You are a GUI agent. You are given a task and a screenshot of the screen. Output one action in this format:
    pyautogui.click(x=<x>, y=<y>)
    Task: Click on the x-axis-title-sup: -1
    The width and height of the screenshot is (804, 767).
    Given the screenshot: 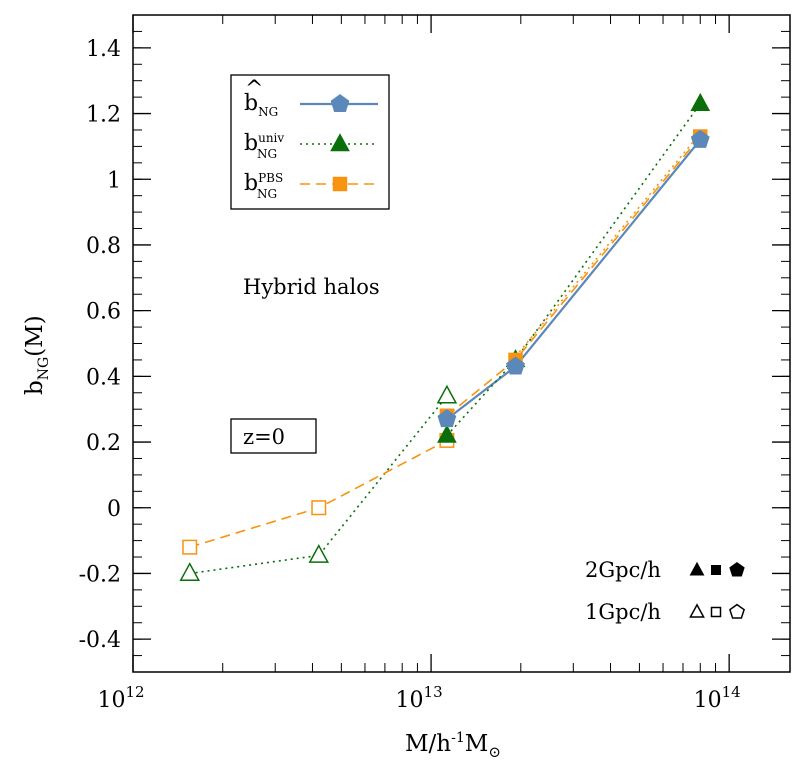 What is the action you would take?
    pyautogui.click(x=458, y=738)
    